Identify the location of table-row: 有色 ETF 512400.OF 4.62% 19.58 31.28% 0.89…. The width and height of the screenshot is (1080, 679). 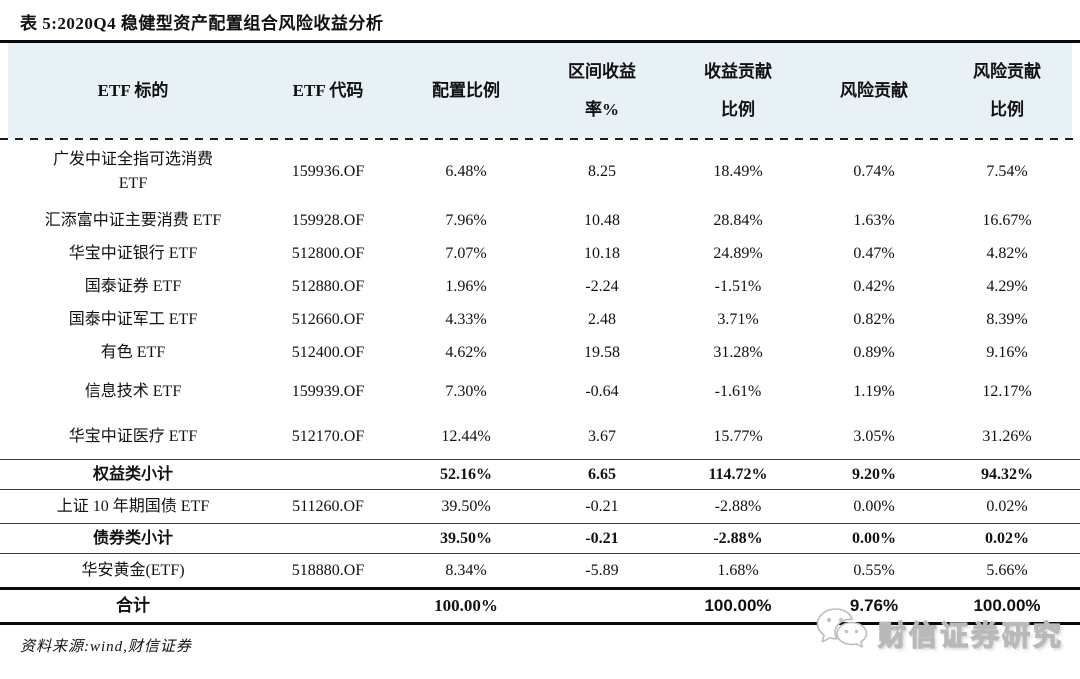
(540, 352).